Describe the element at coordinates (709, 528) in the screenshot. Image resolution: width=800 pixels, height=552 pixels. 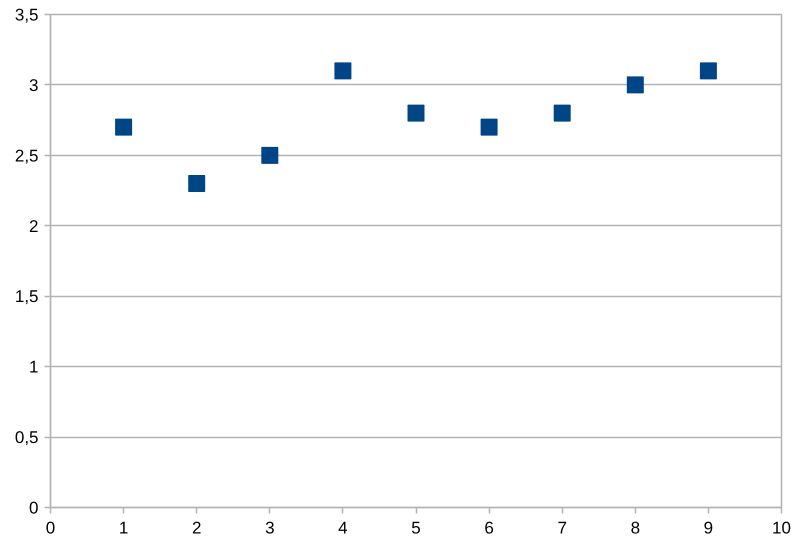
I see `x-tick-label: 9` at that location.